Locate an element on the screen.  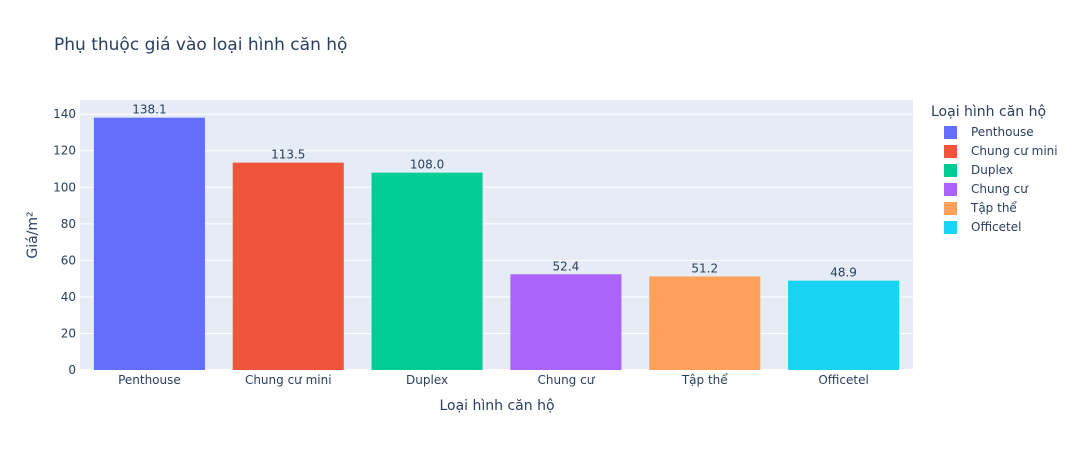
y-tick-label: 60 is located at coordinates (68, 260).